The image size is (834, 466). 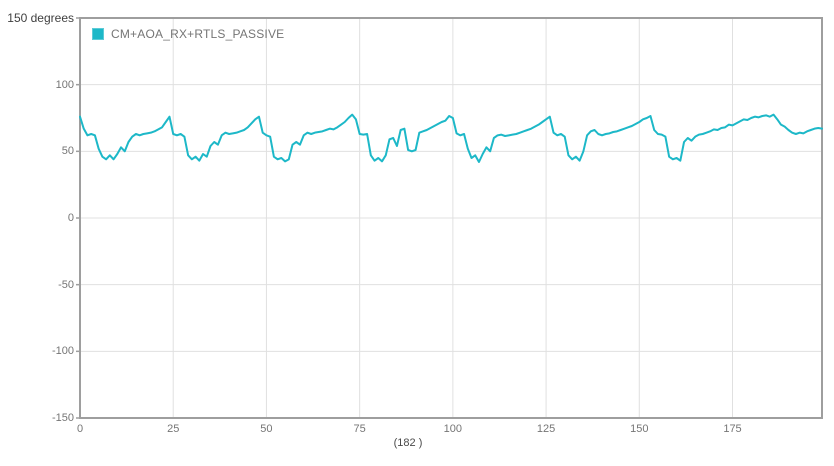 I want to click on series-line, so click(x=451, y=138).